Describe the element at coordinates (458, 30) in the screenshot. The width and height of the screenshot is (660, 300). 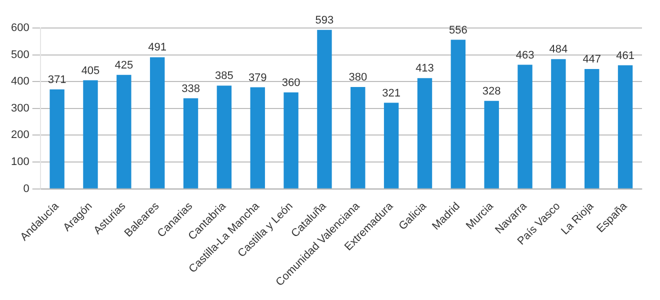
I see `data-label: 556` at that location.